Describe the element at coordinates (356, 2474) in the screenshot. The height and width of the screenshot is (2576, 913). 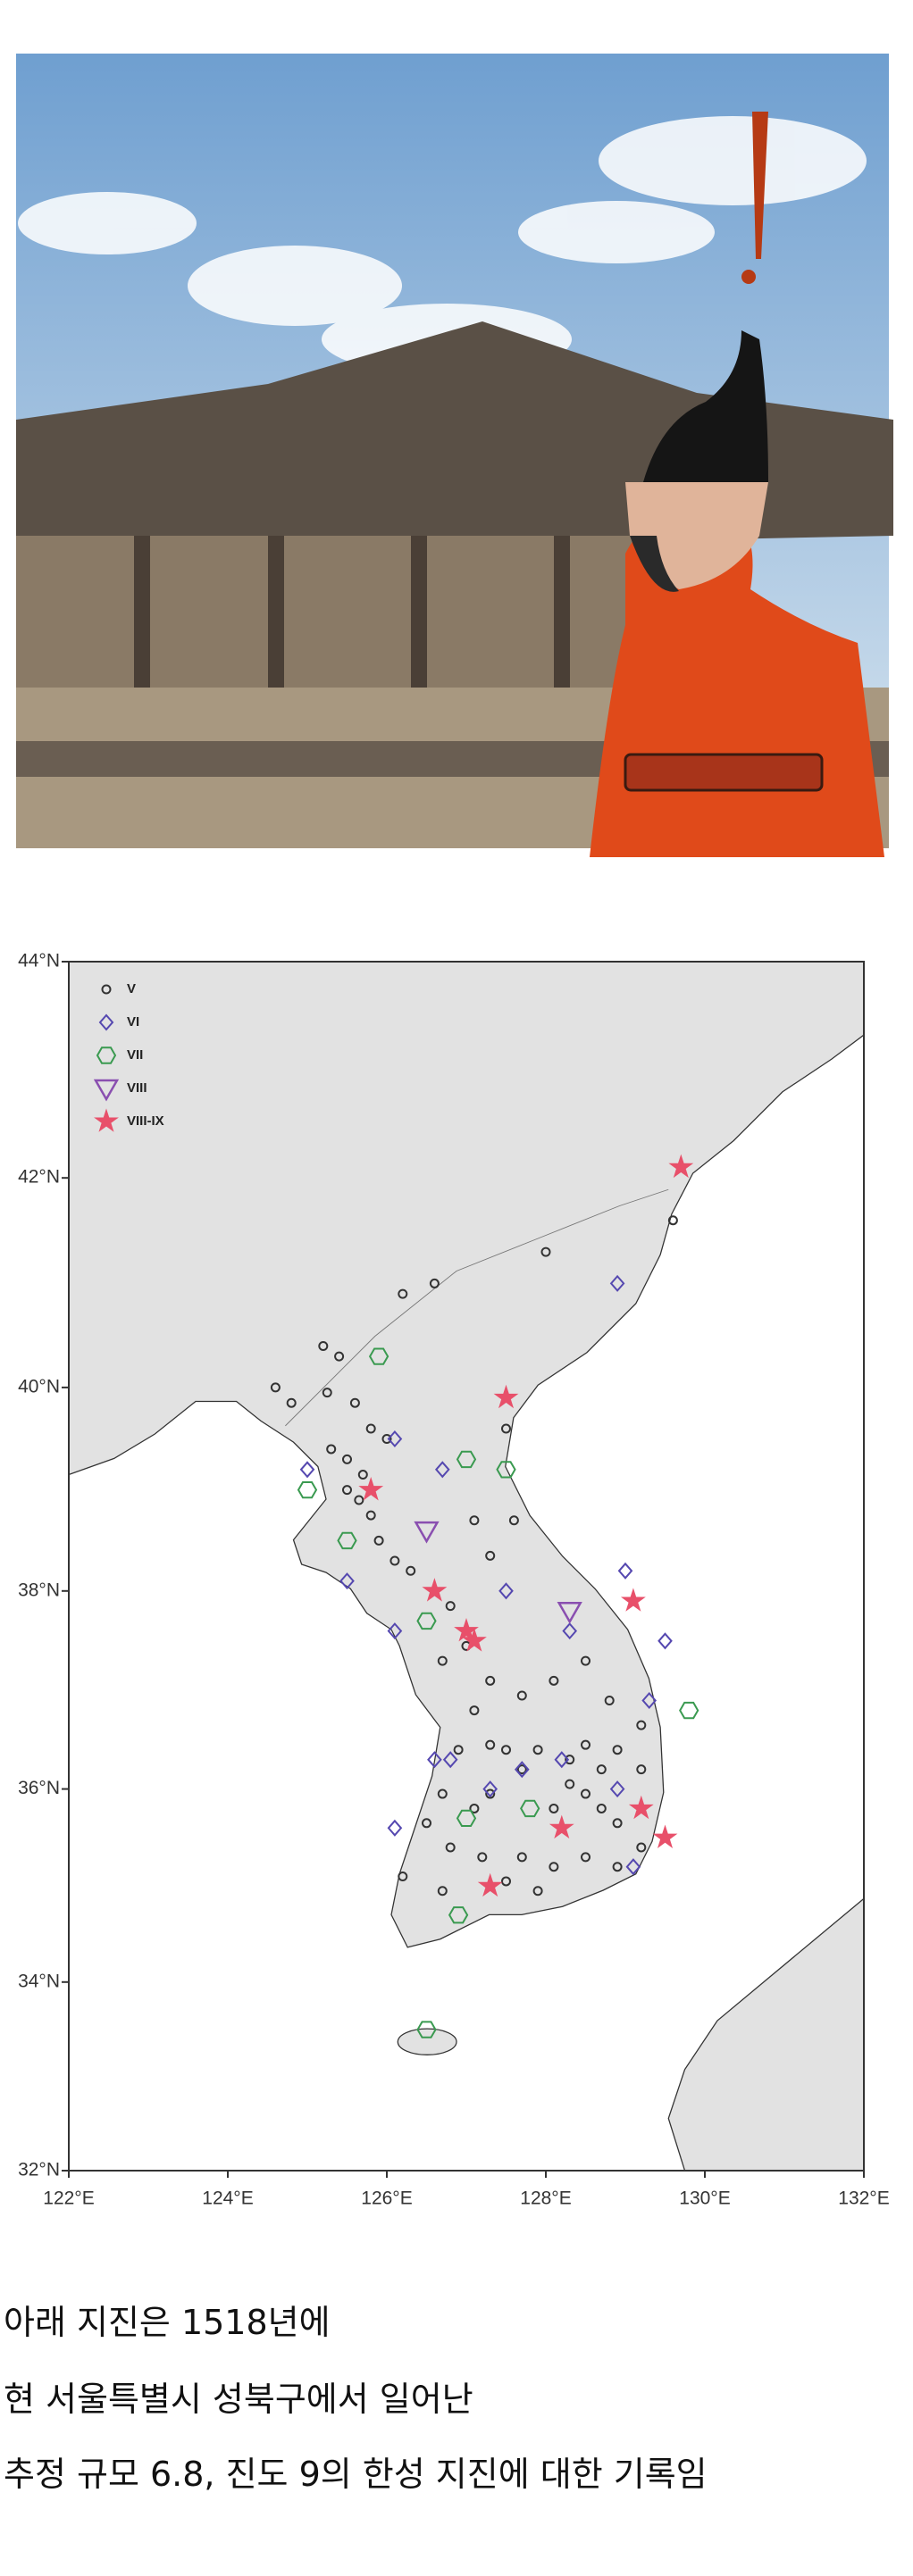
I see `caption-line: 추정 규모 6.8, 진도 9의 한성 지진에 대한 기록임` at that location.